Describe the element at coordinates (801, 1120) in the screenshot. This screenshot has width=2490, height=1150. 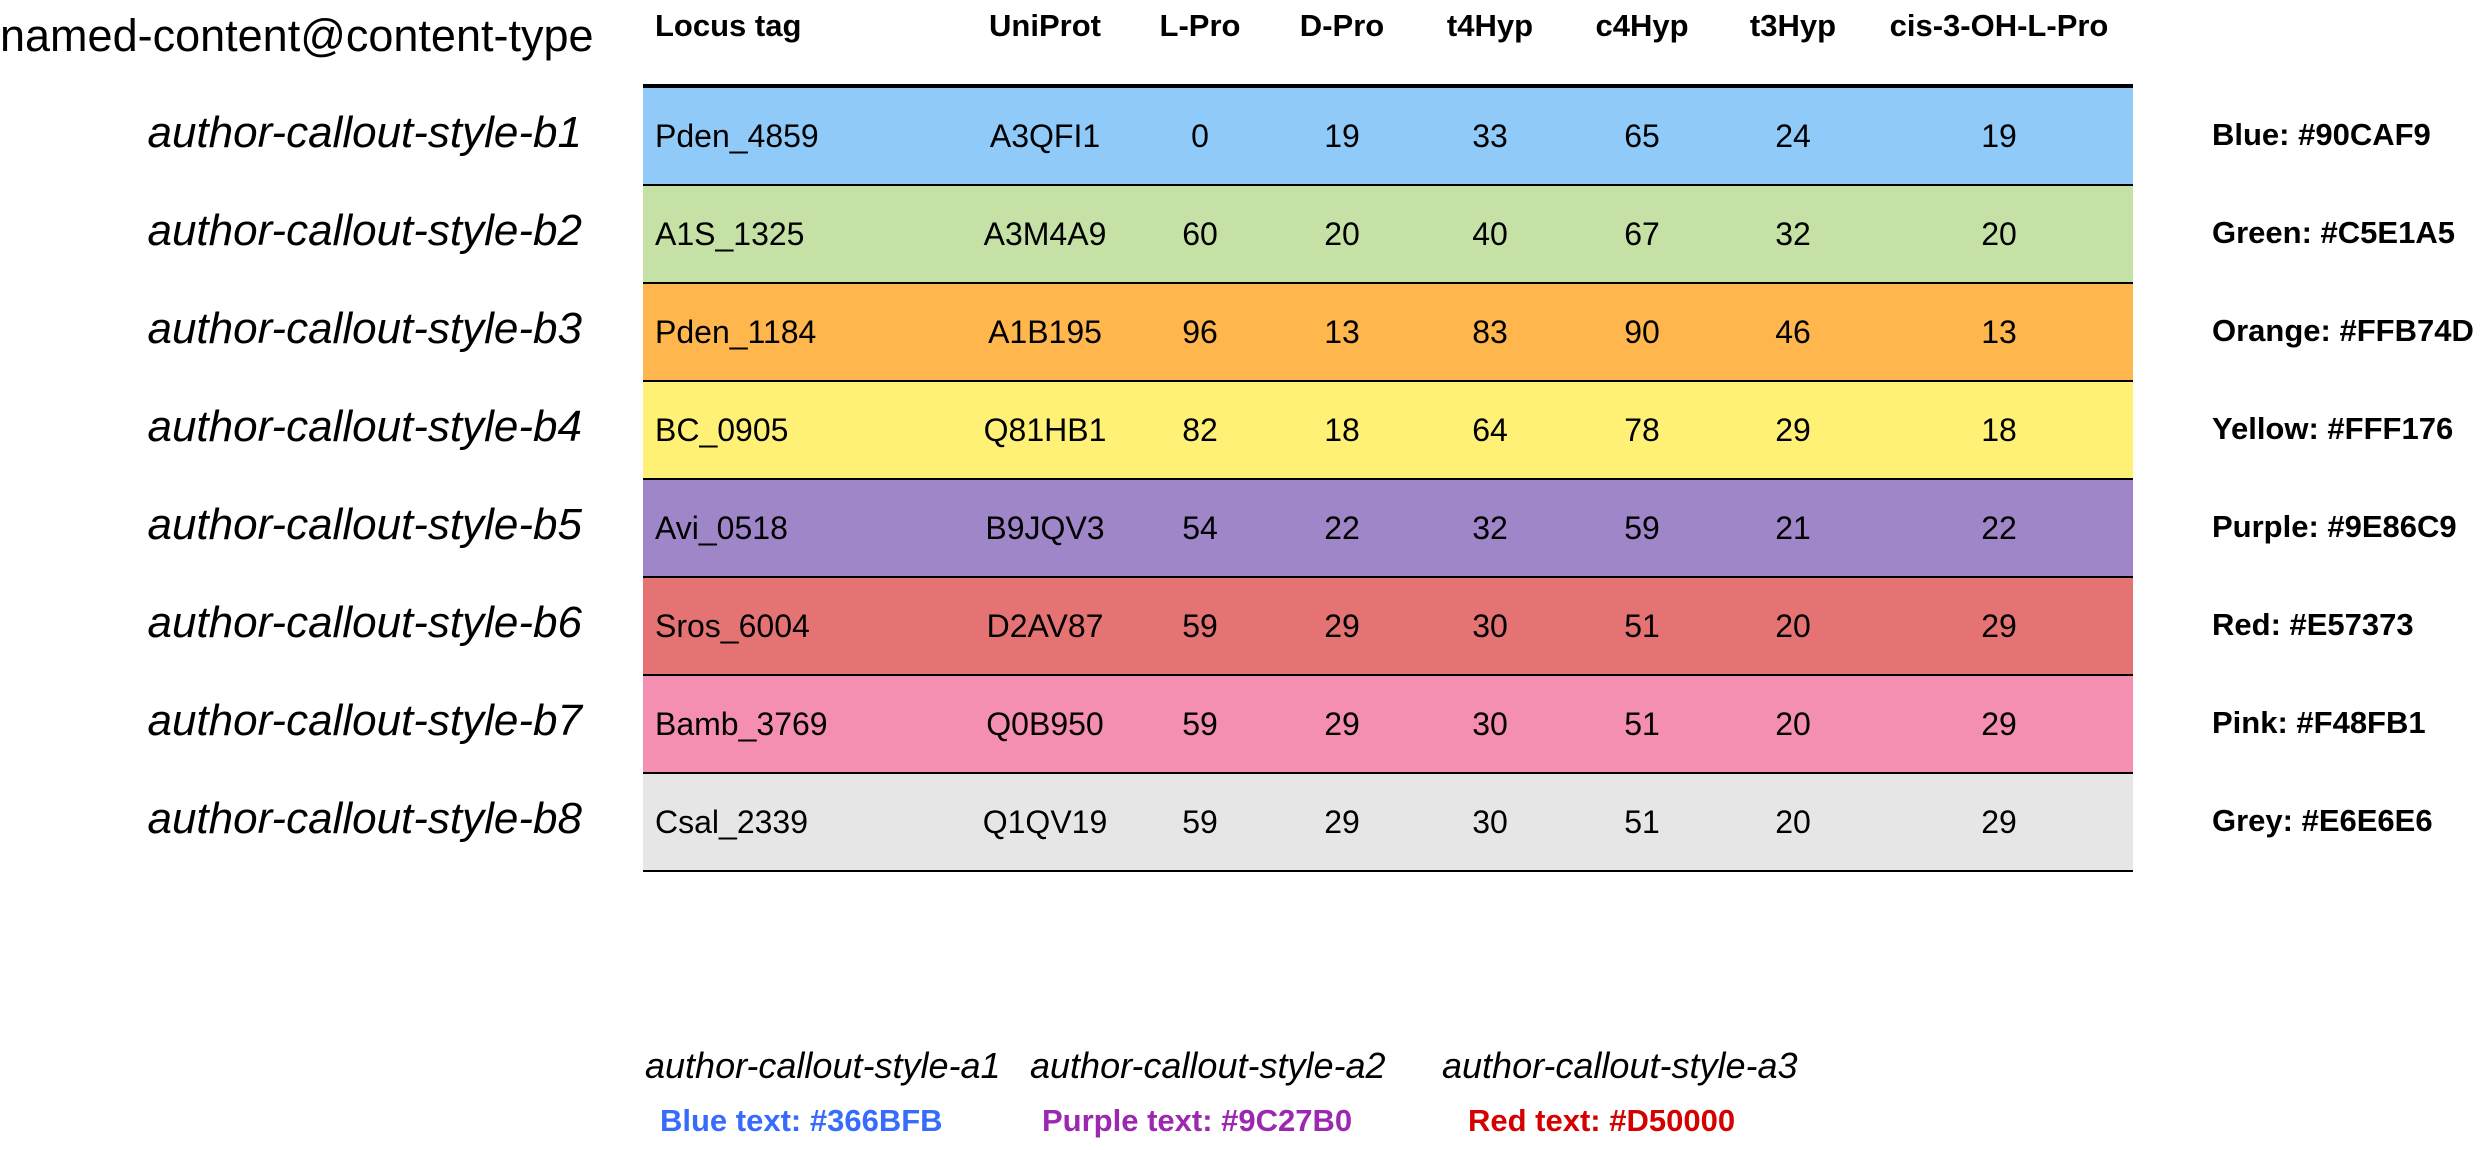
I see `text-style-sample: Blue text: #366BFB` at that location.